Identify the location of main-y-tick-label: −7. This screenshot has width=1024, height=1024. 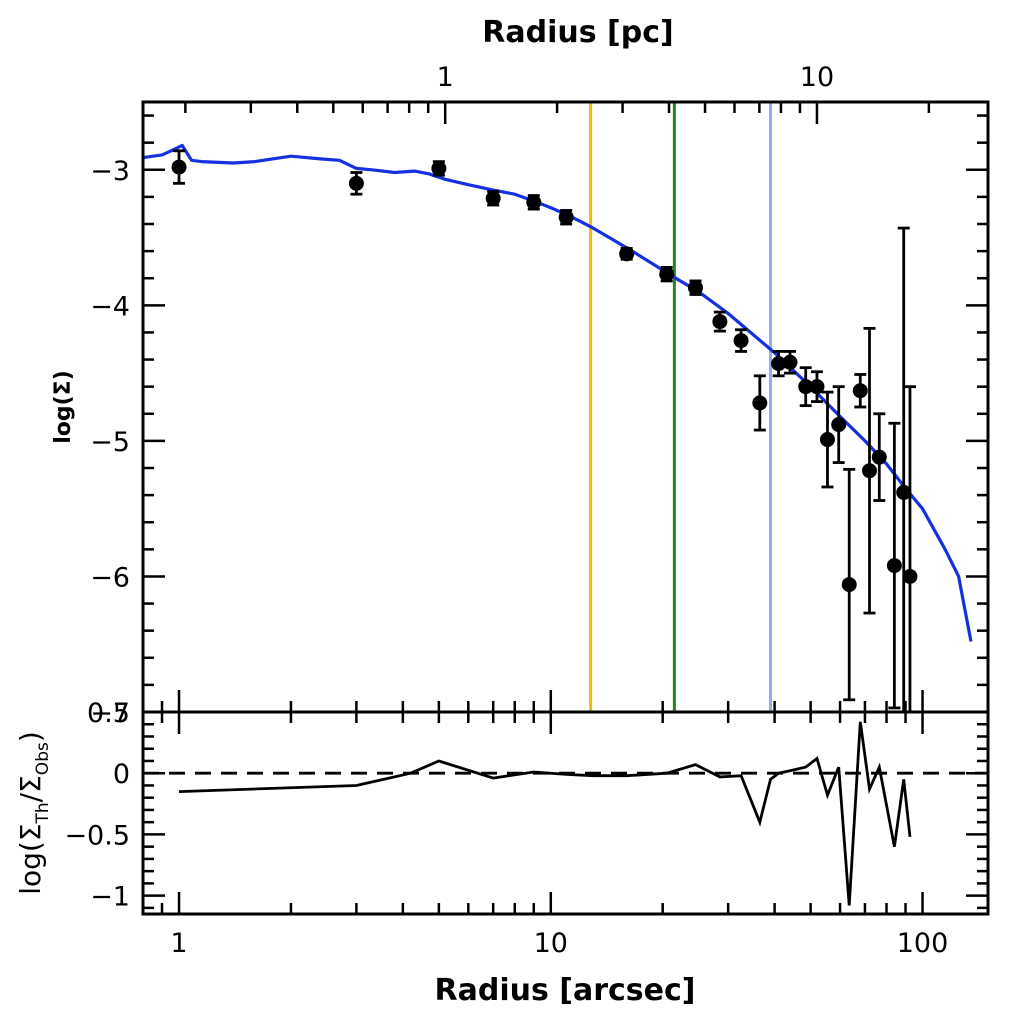
(110, 713).